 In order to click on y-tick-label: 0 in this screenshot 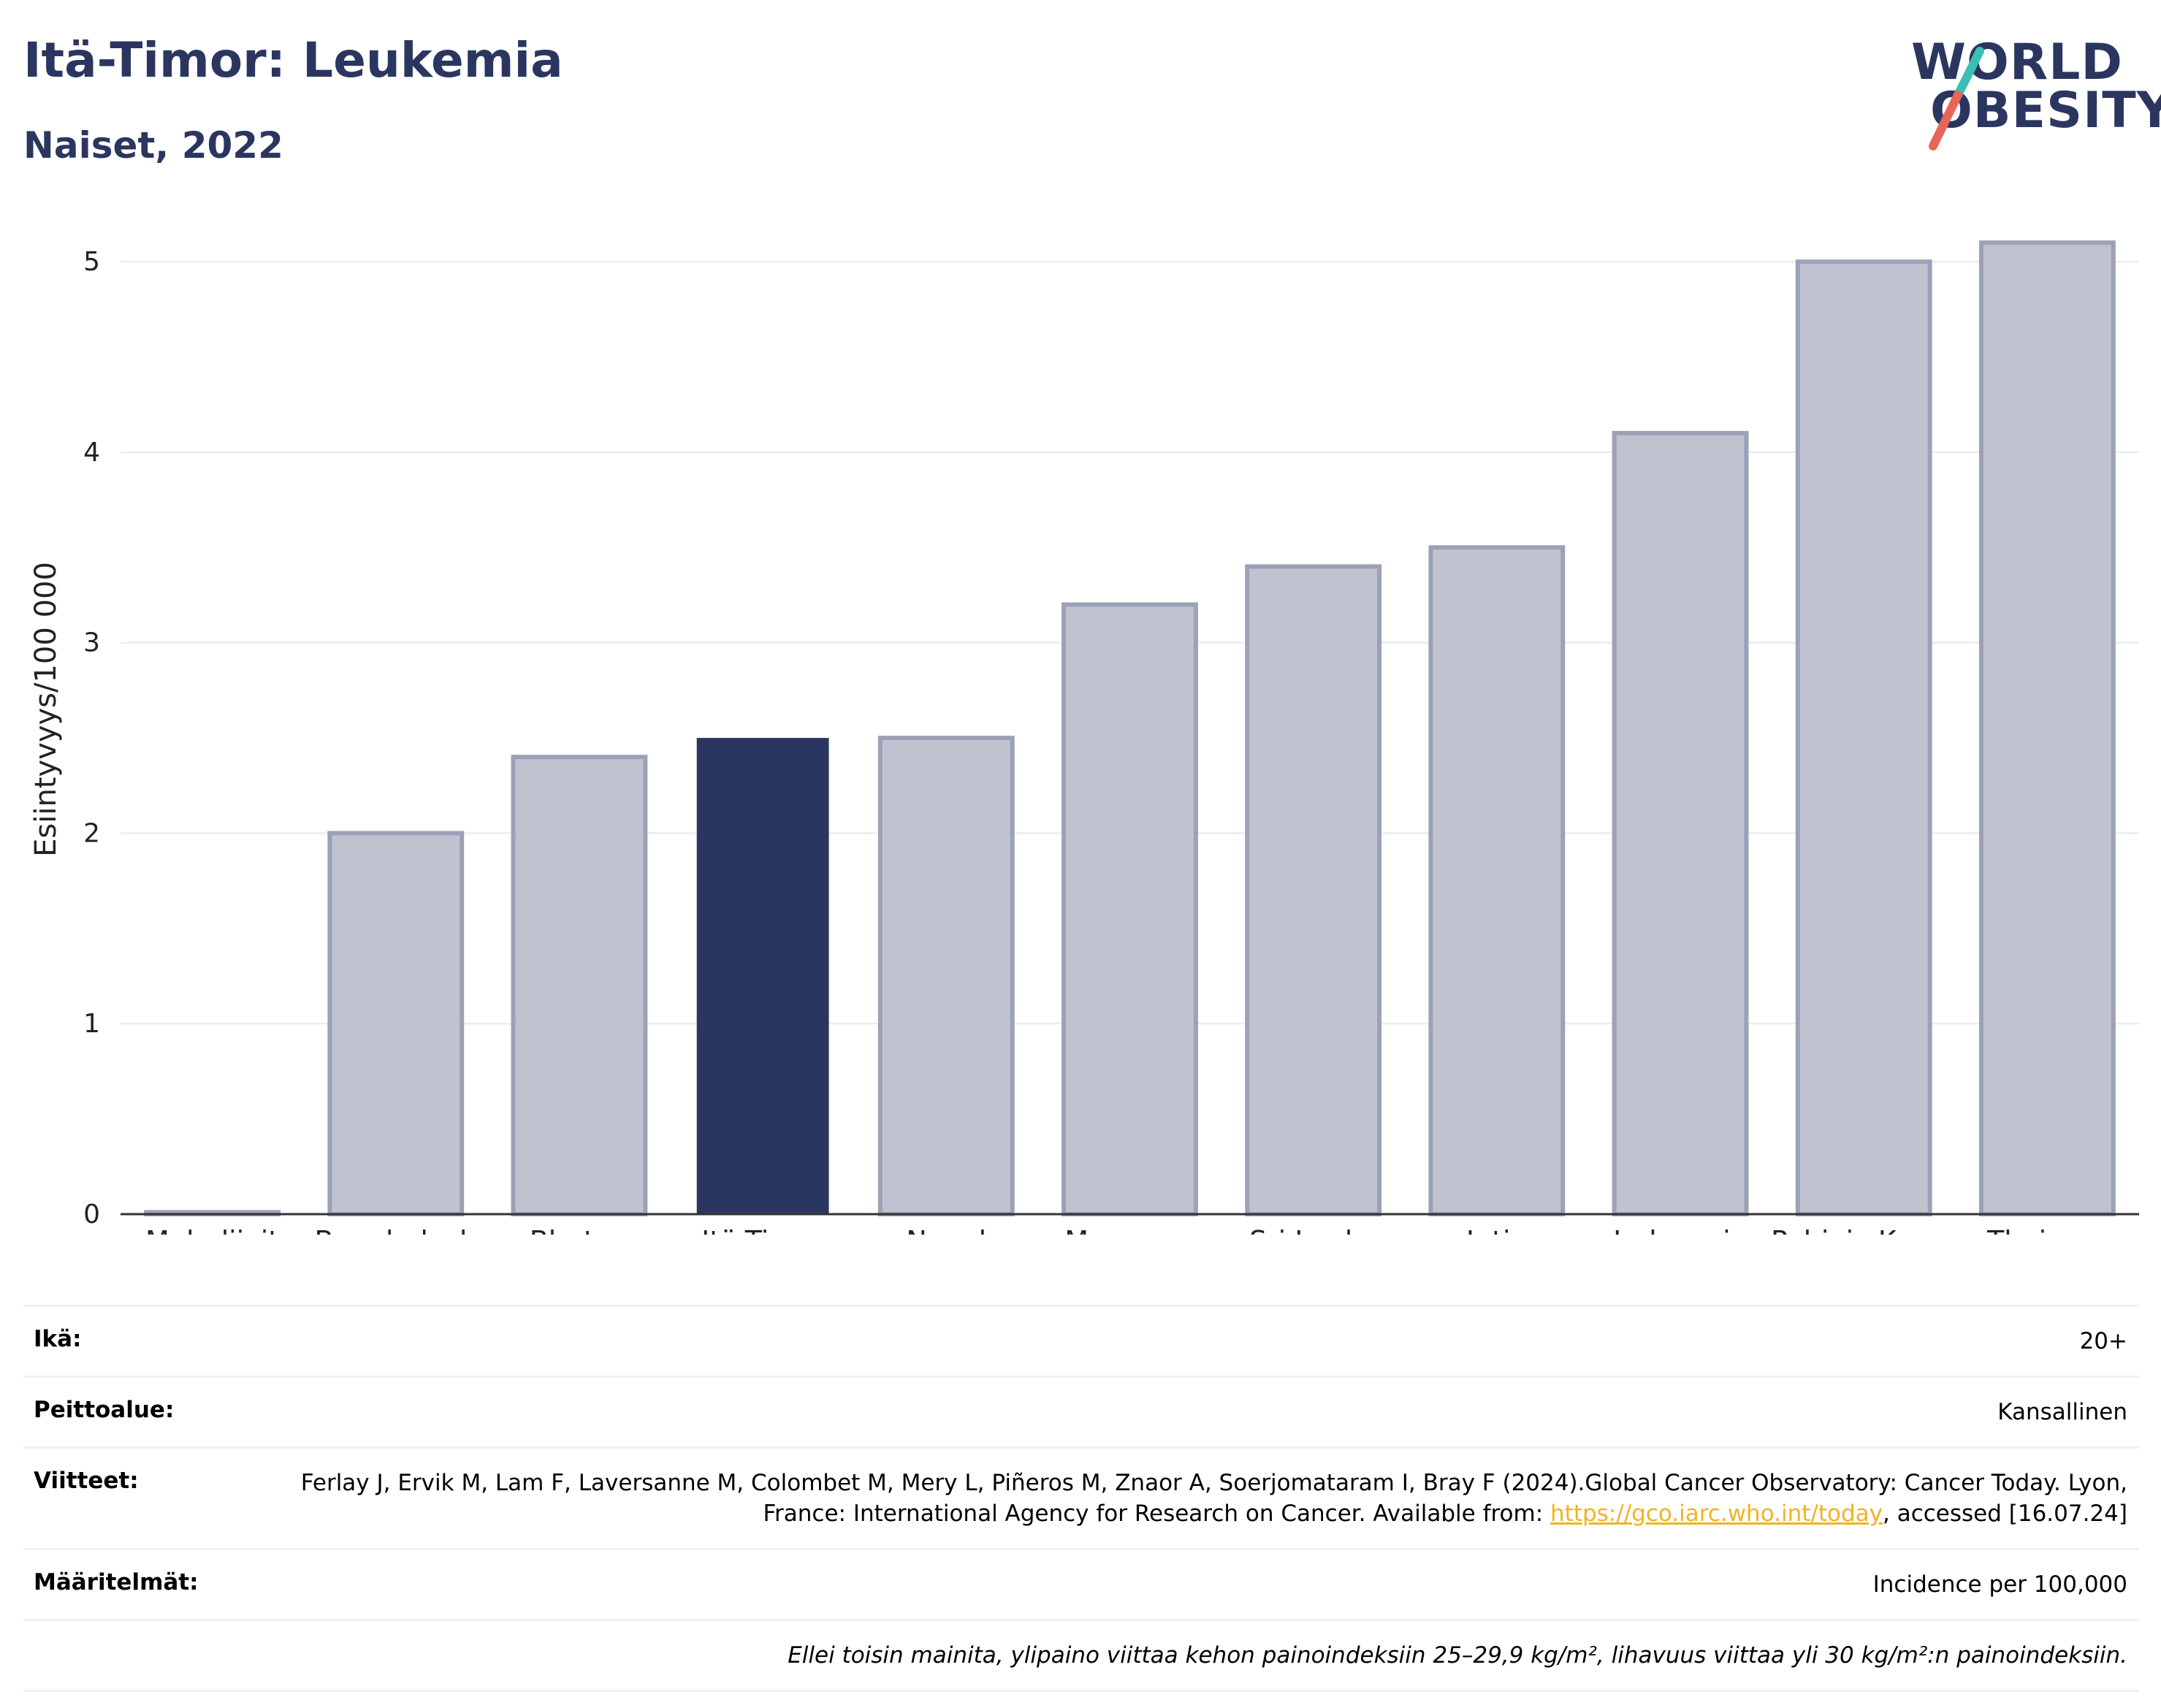, I will do `click(91, 1214)`.